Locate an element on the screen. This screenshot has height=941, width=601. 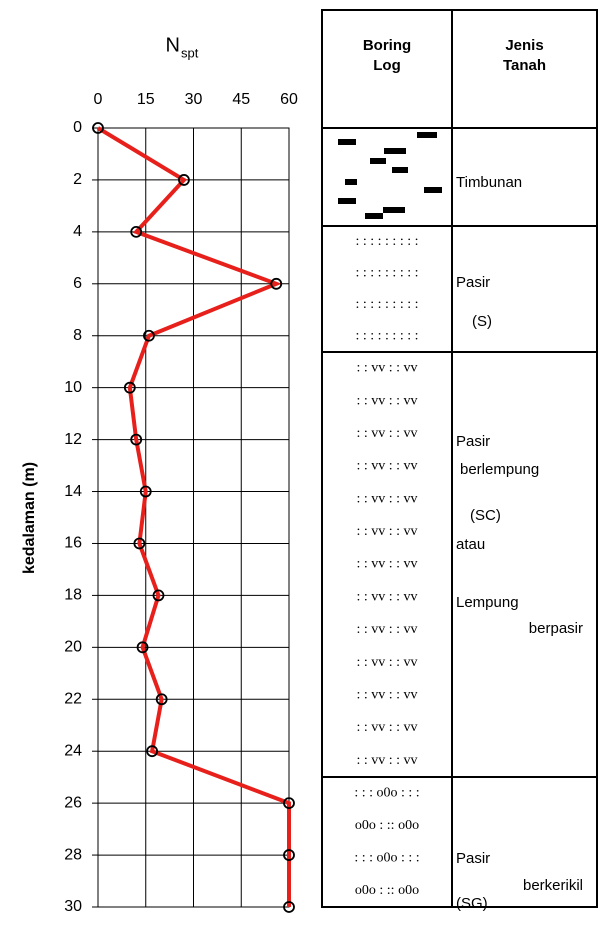
table-header: Log is located at coordinates (387, 65).